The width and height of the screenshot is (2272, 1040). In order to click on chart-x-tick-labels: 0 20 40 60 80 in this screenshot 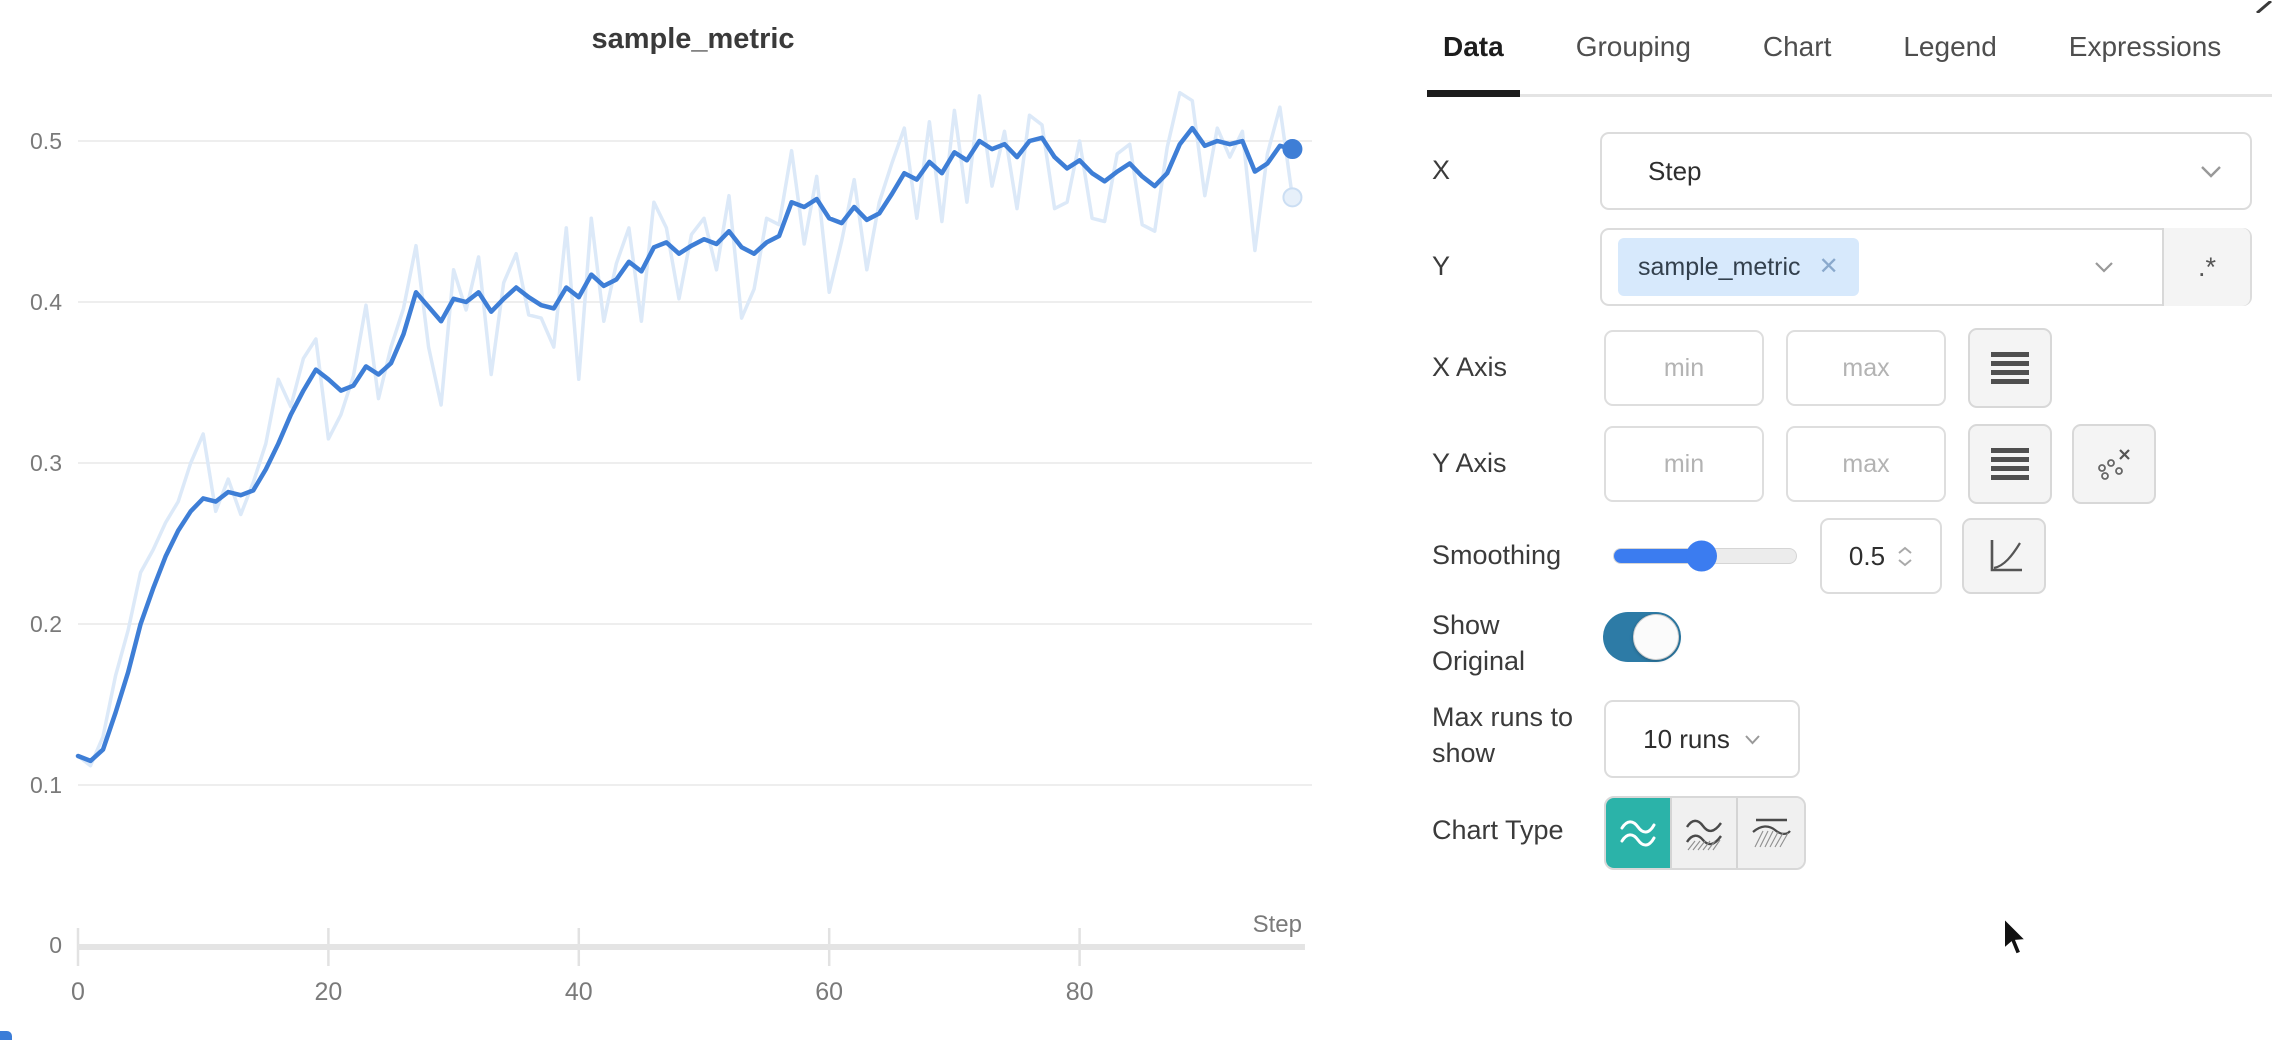, I will do `click(582, 992)`.